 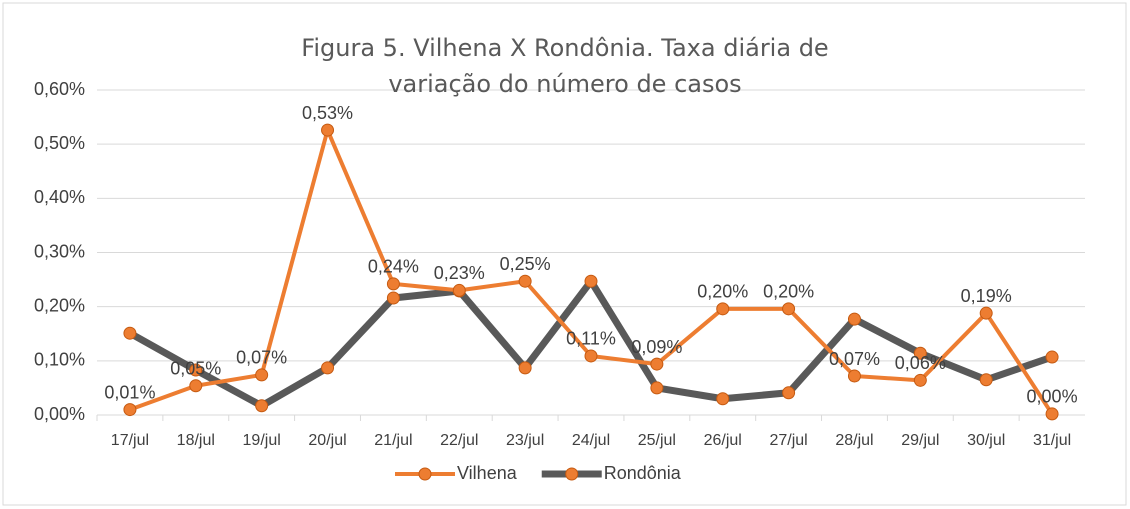 I want to click on legend-label: Vilhena, so click(x=487, y=473).